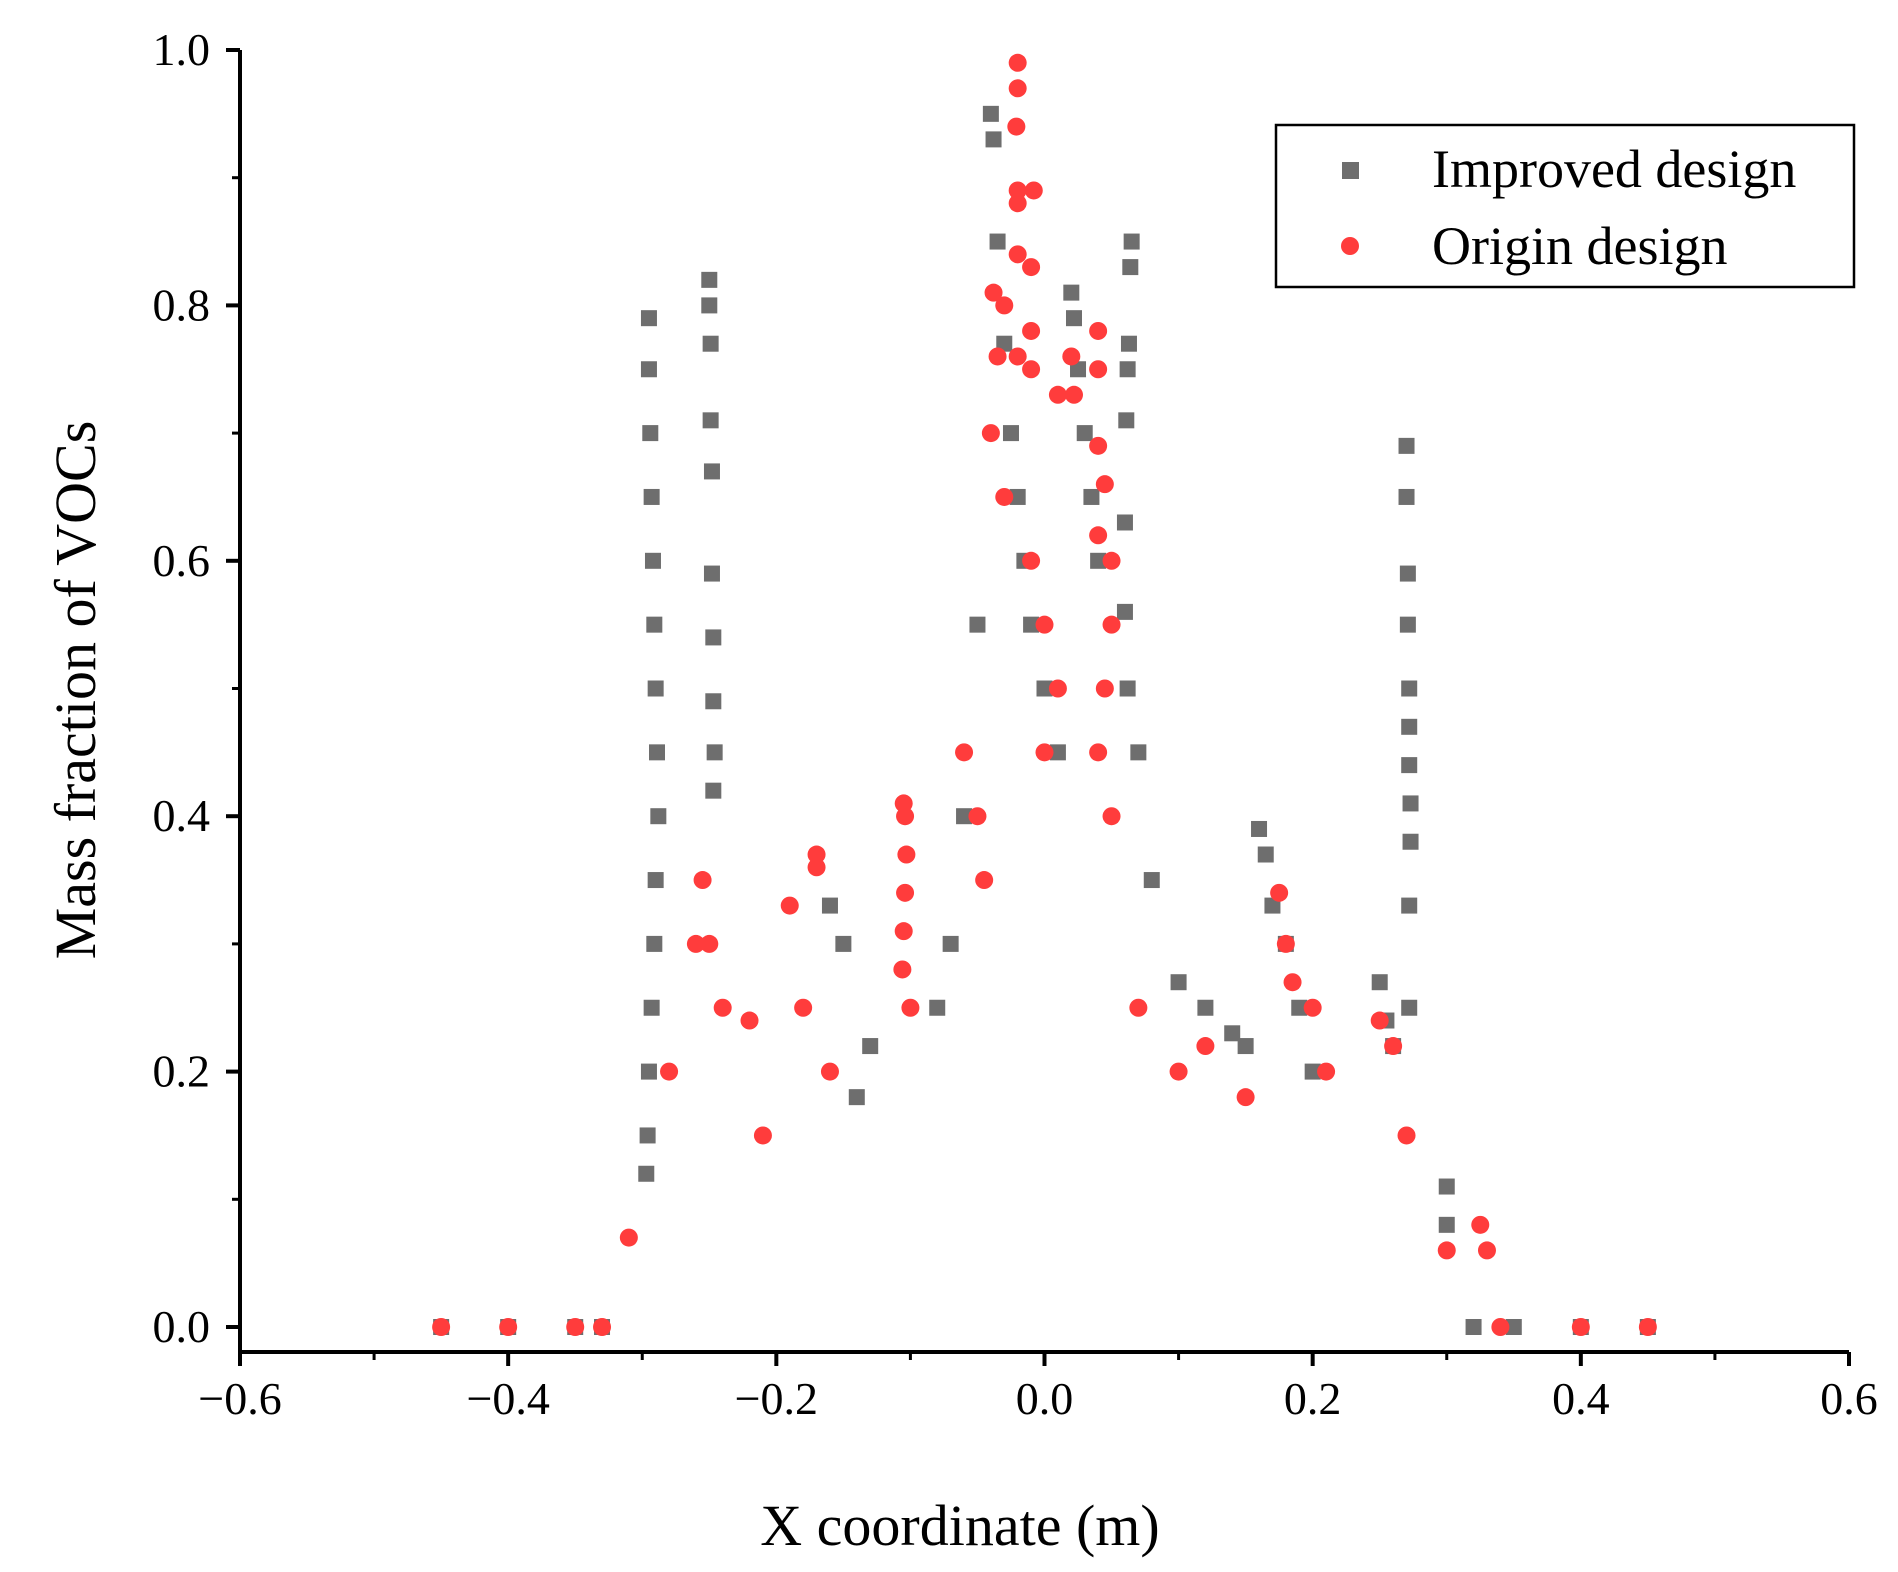  I want to click on legend-marker-improved-design, so click(1350, 170).